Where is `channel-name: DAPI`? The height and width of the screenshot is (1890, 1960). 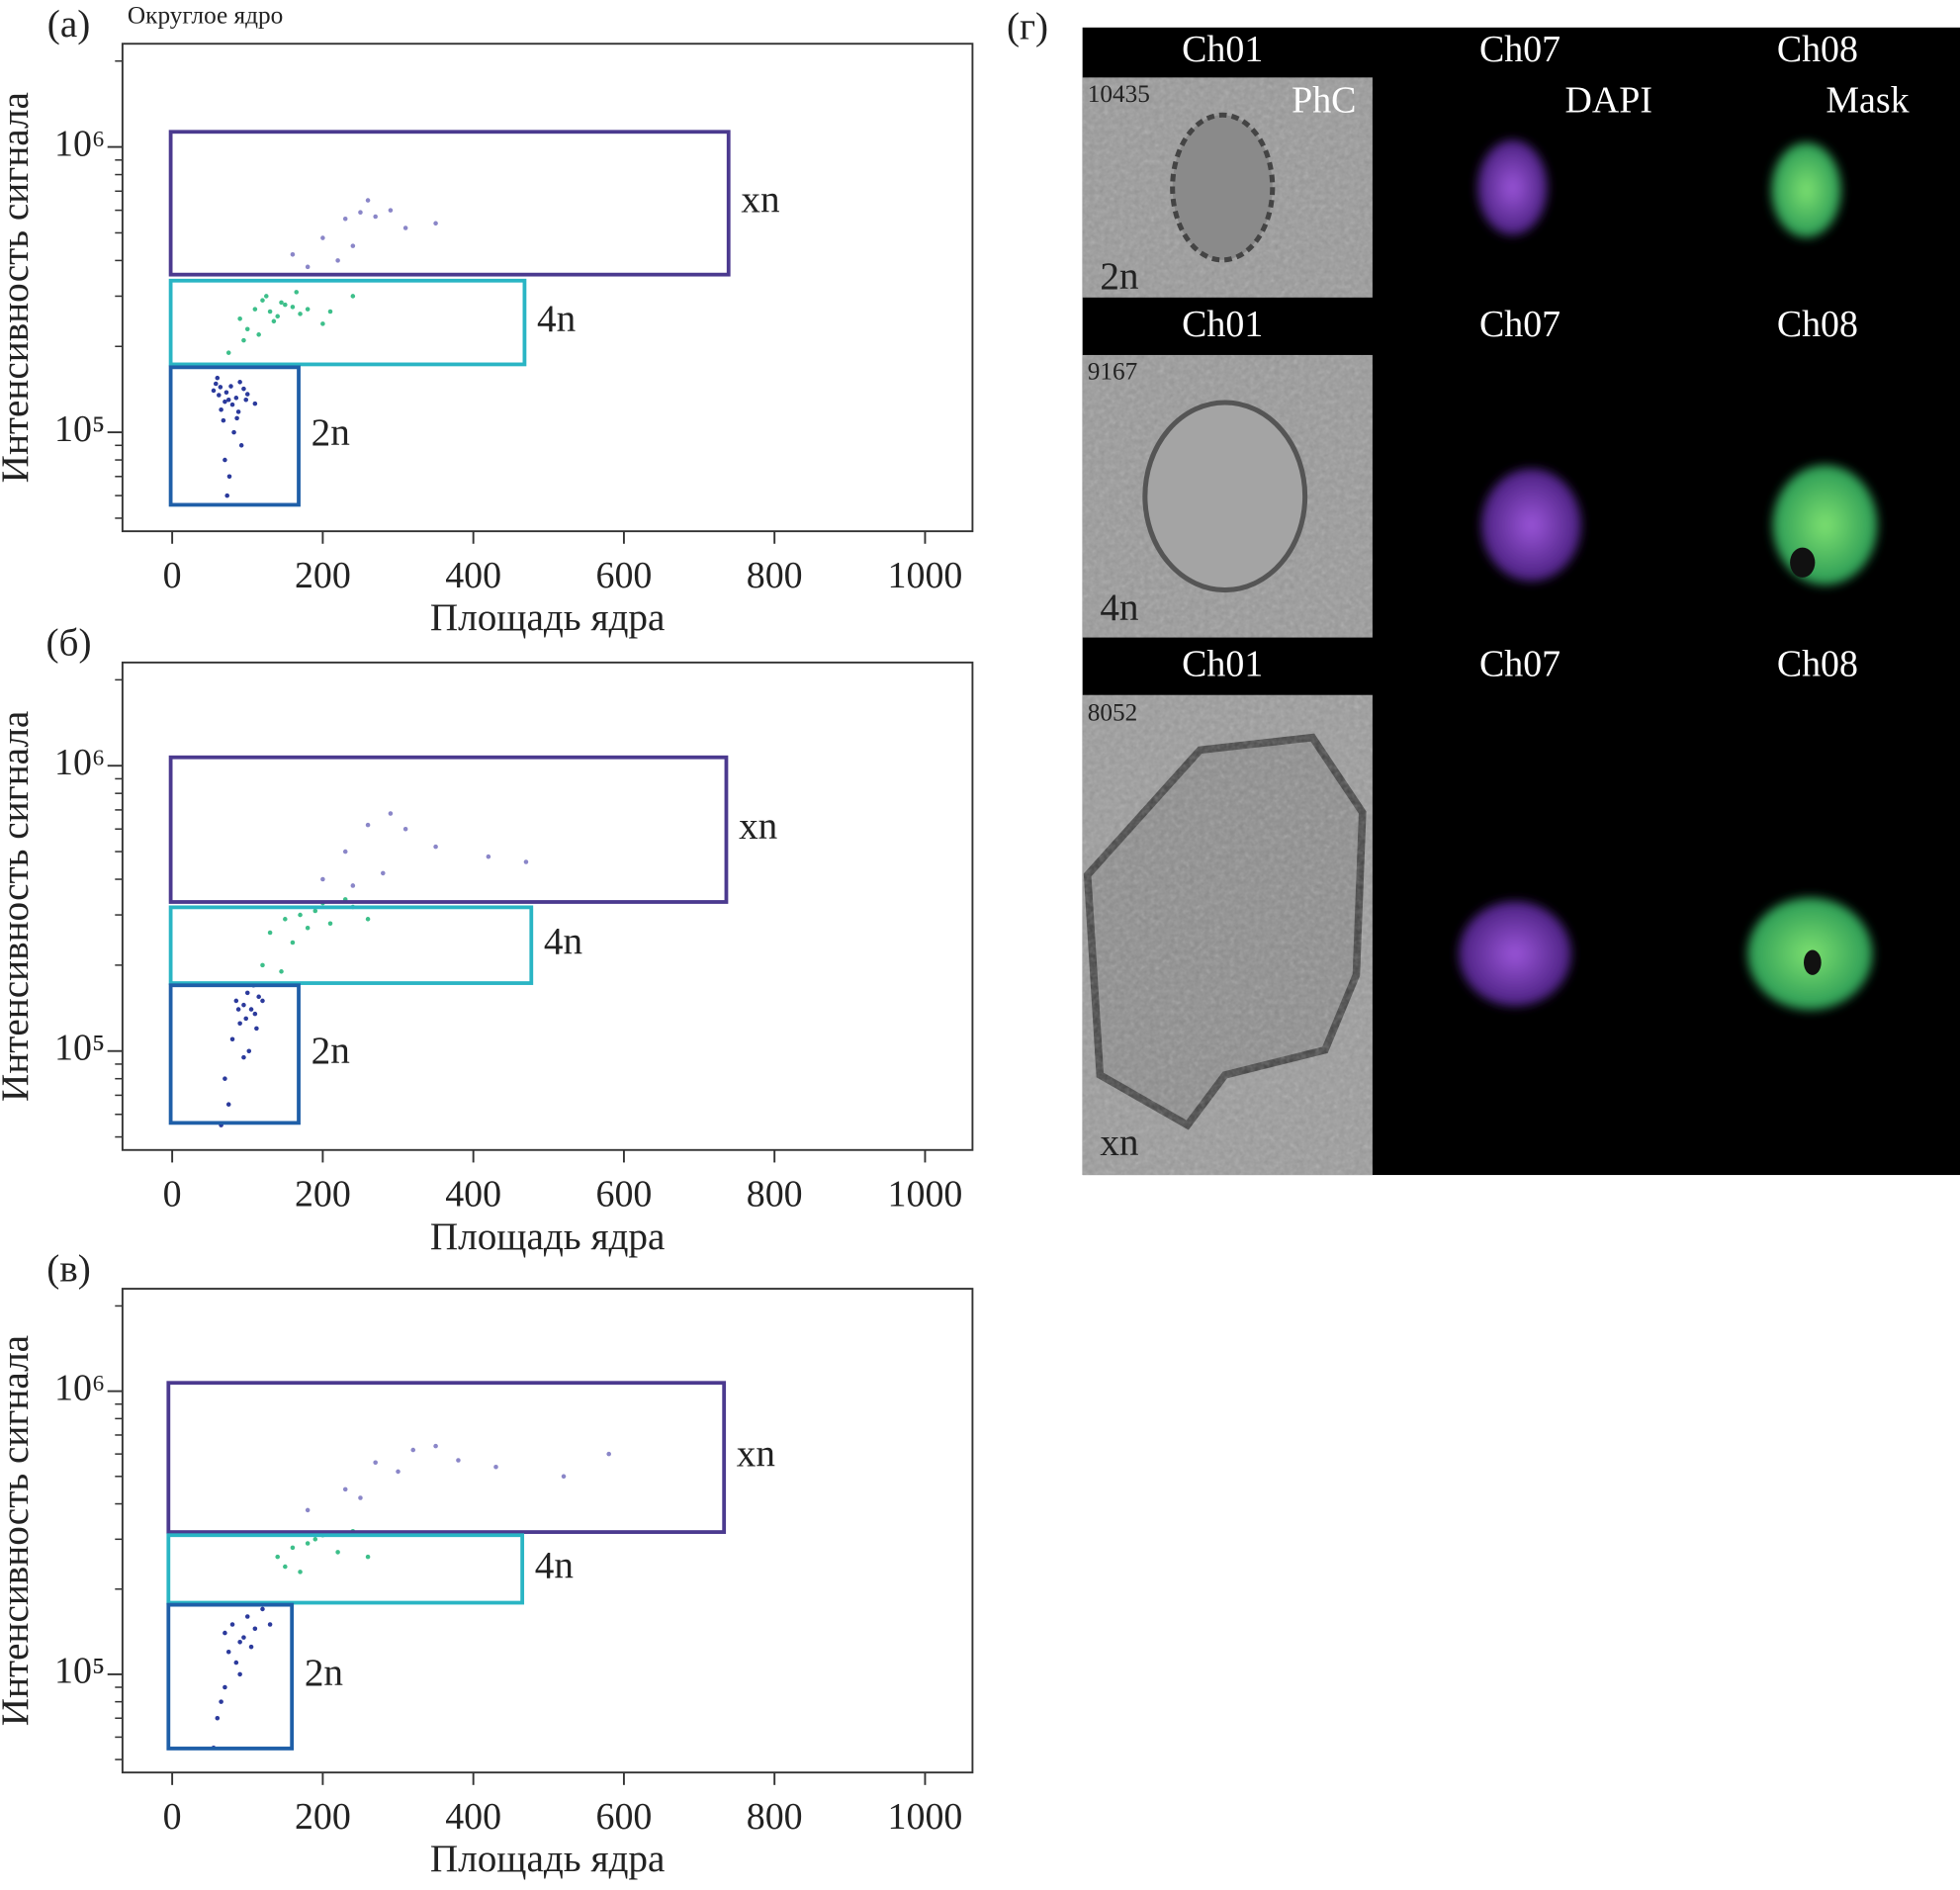
channel-name: DAPI is located at coordinates (1608, 101).